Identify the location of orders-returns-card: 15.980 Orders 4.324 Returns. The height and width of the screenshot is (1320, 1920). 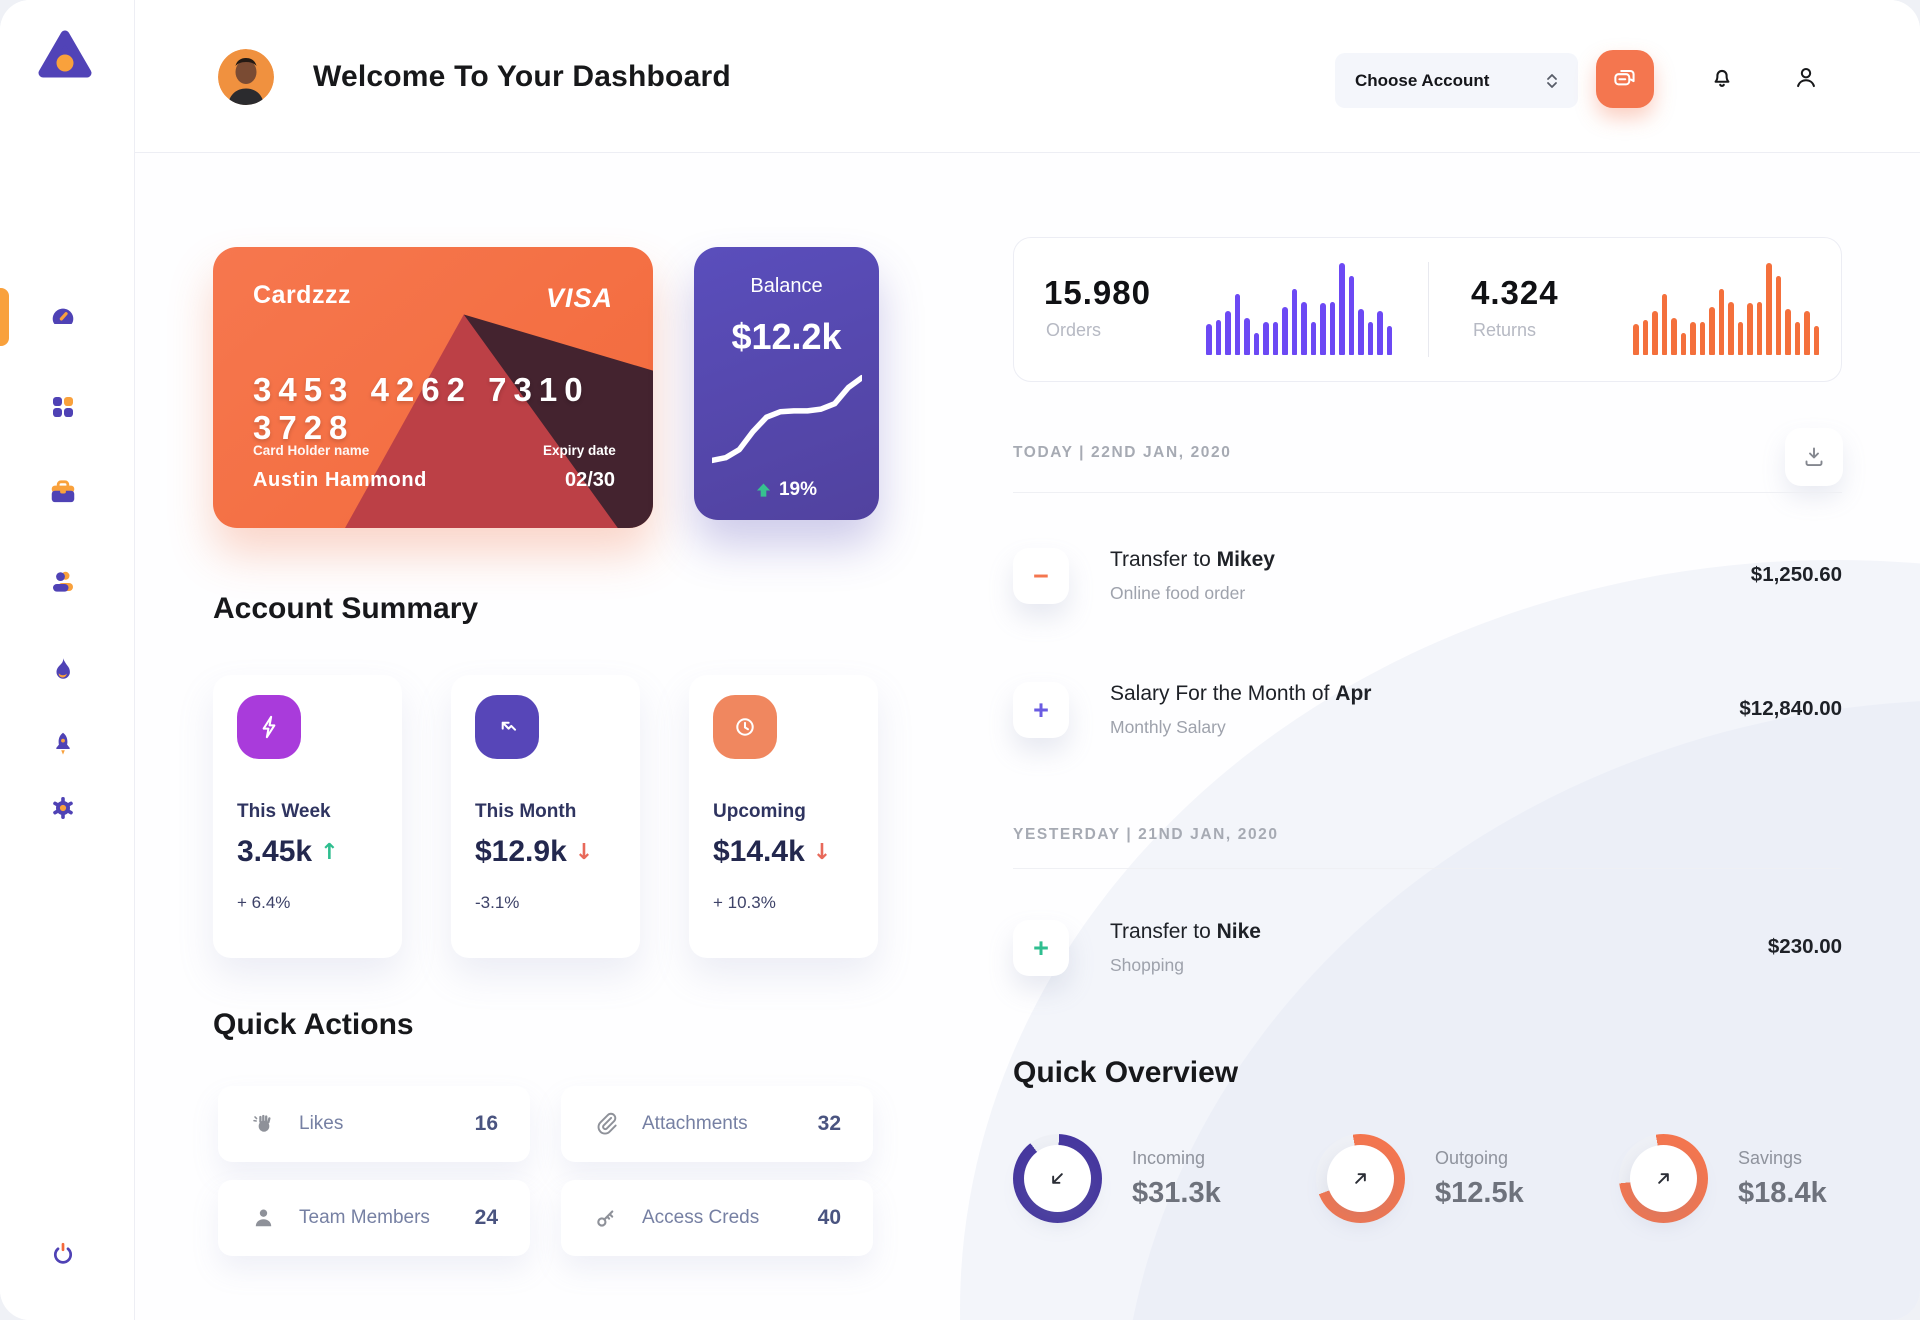
(1427, 309).